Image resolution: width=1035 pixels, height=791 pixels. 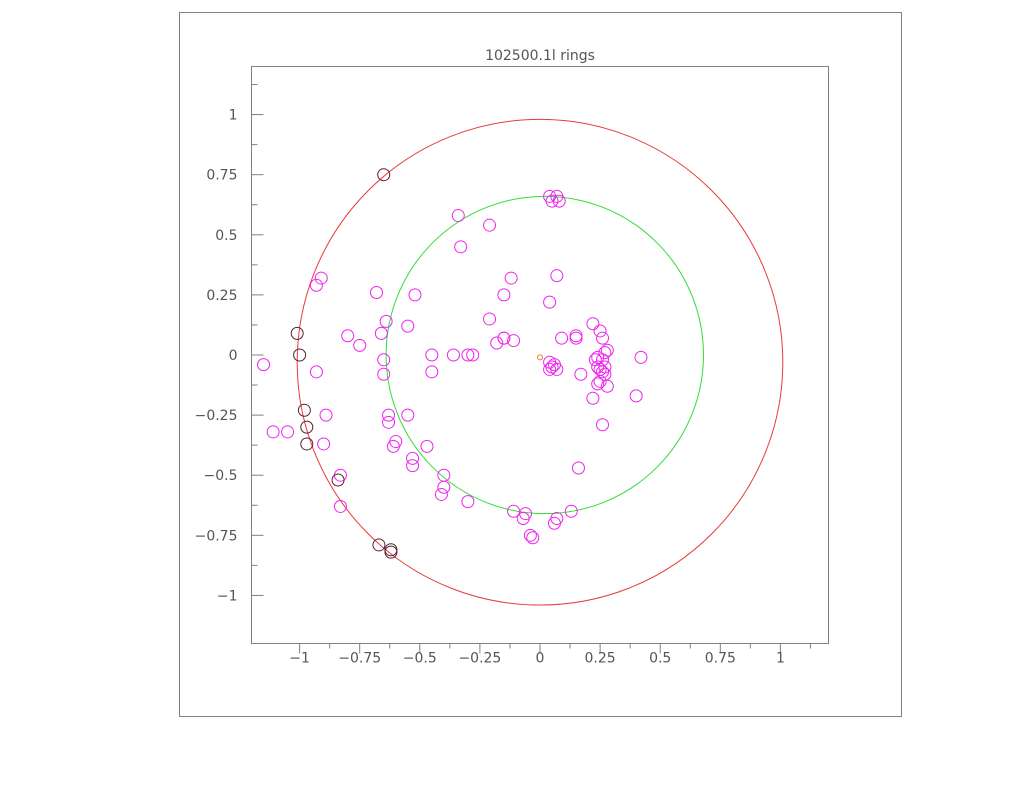 What do you see at coordinates (226, 236) in the screenshot?
I see `y-tick-label: 0.5` at bounding box center [226, 236].